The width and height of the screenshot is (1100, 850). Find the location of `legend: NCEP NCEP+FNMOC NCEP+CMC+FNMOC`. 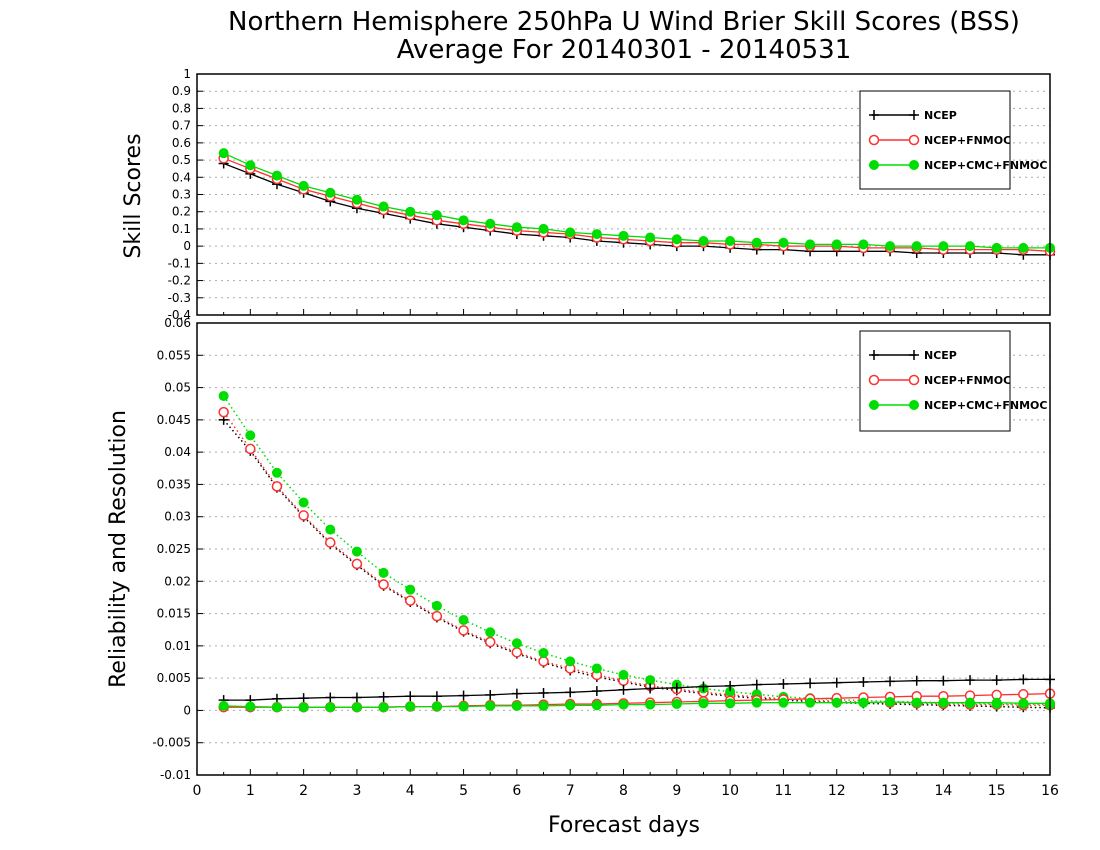

legend: NCEP NCEP+FNMOC NCEP+CMC+FNMOC is located at coordinates (953, 381).